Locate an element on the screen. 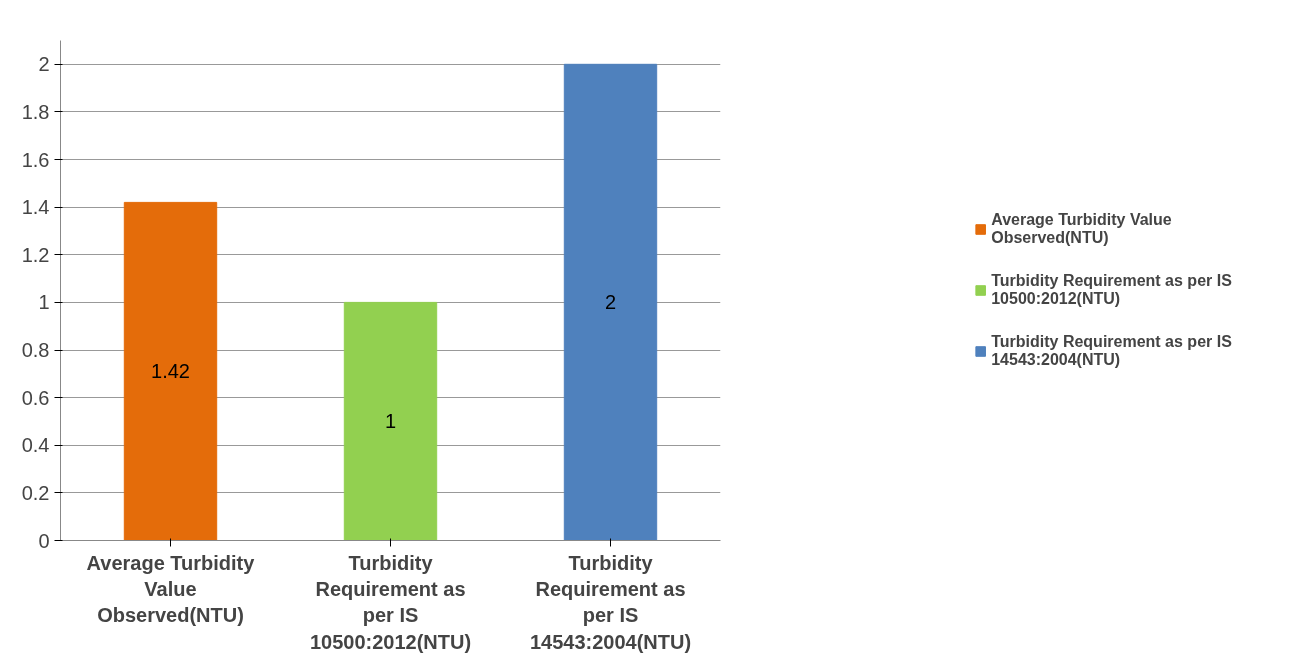  y-tick-label: 1.6 is located at coordinates (35, 159).